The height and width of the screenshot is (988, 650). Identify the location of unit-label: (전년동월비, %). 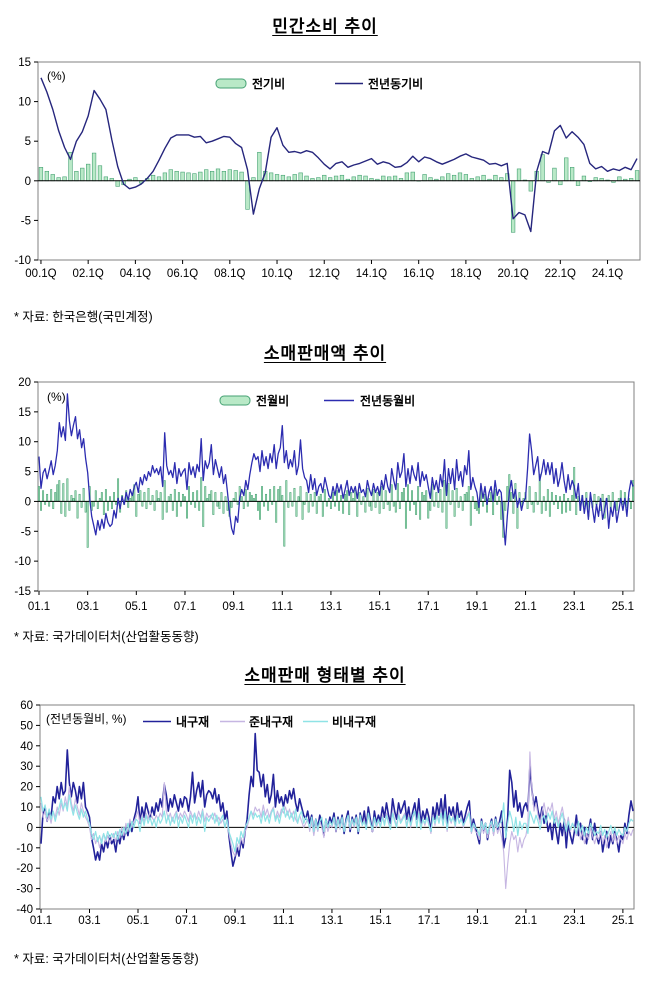
(86, 719).